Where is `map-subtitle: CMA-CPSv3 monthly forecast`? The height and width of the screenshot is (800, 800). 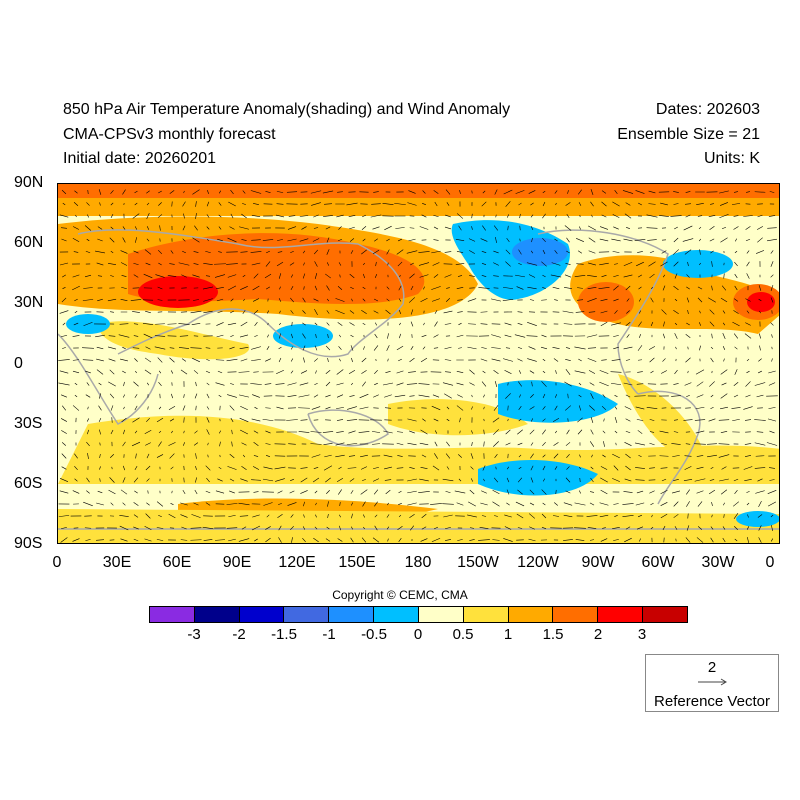 map-subtitle: CMA-CPSv3 monthly forecast is located at coordinates (169, 134).